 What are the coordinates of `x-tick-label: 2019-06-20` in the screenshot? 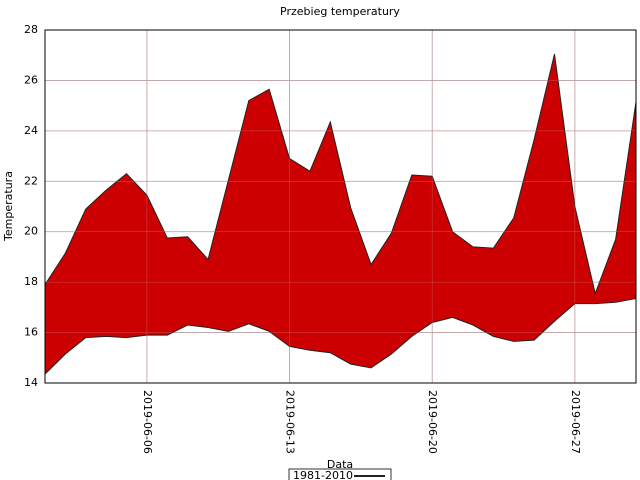 It's located at (432, 422).